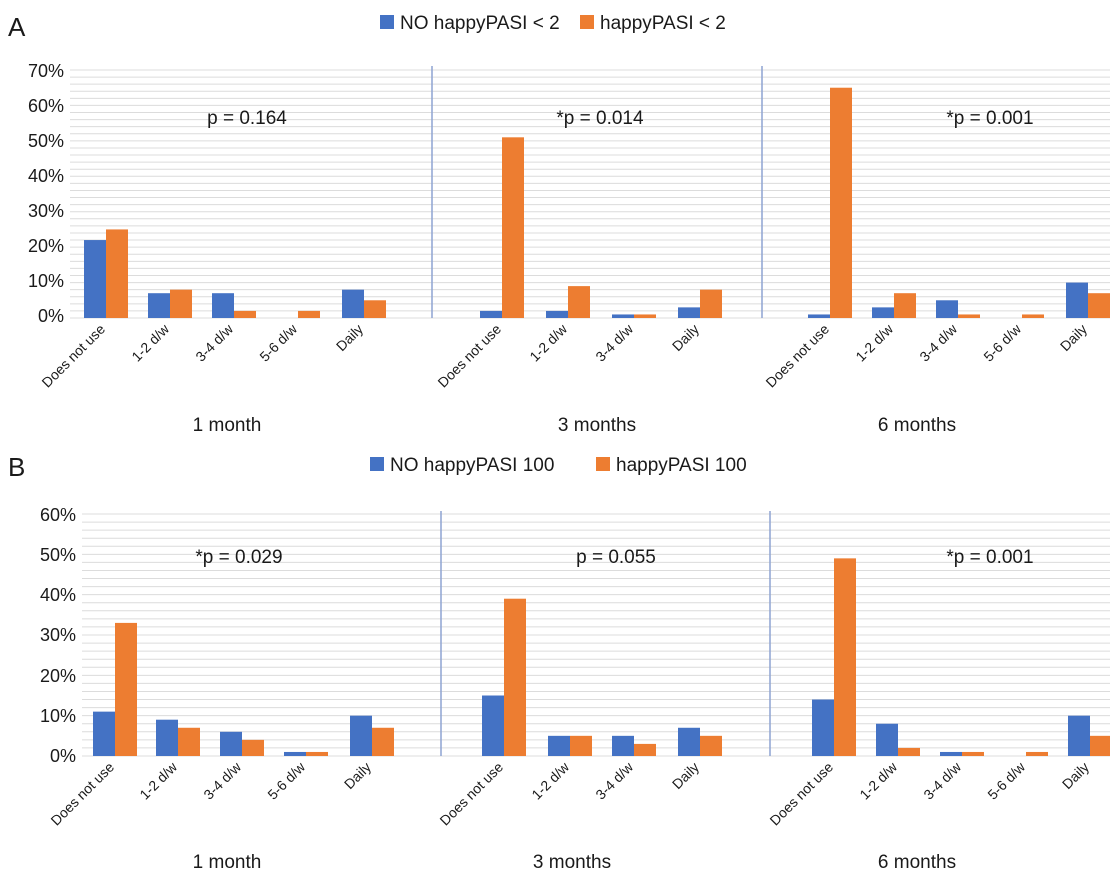  What do you see at coordinates (685, 775) in the screenshot?
I see `category-label-b-3m-3: Daily` at bounding box center [685, 775].